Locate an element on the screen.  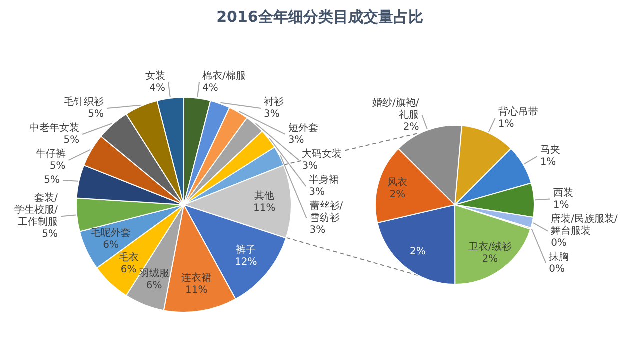
slice-label: 牛仔裤 is located at coordinates (51, 154).